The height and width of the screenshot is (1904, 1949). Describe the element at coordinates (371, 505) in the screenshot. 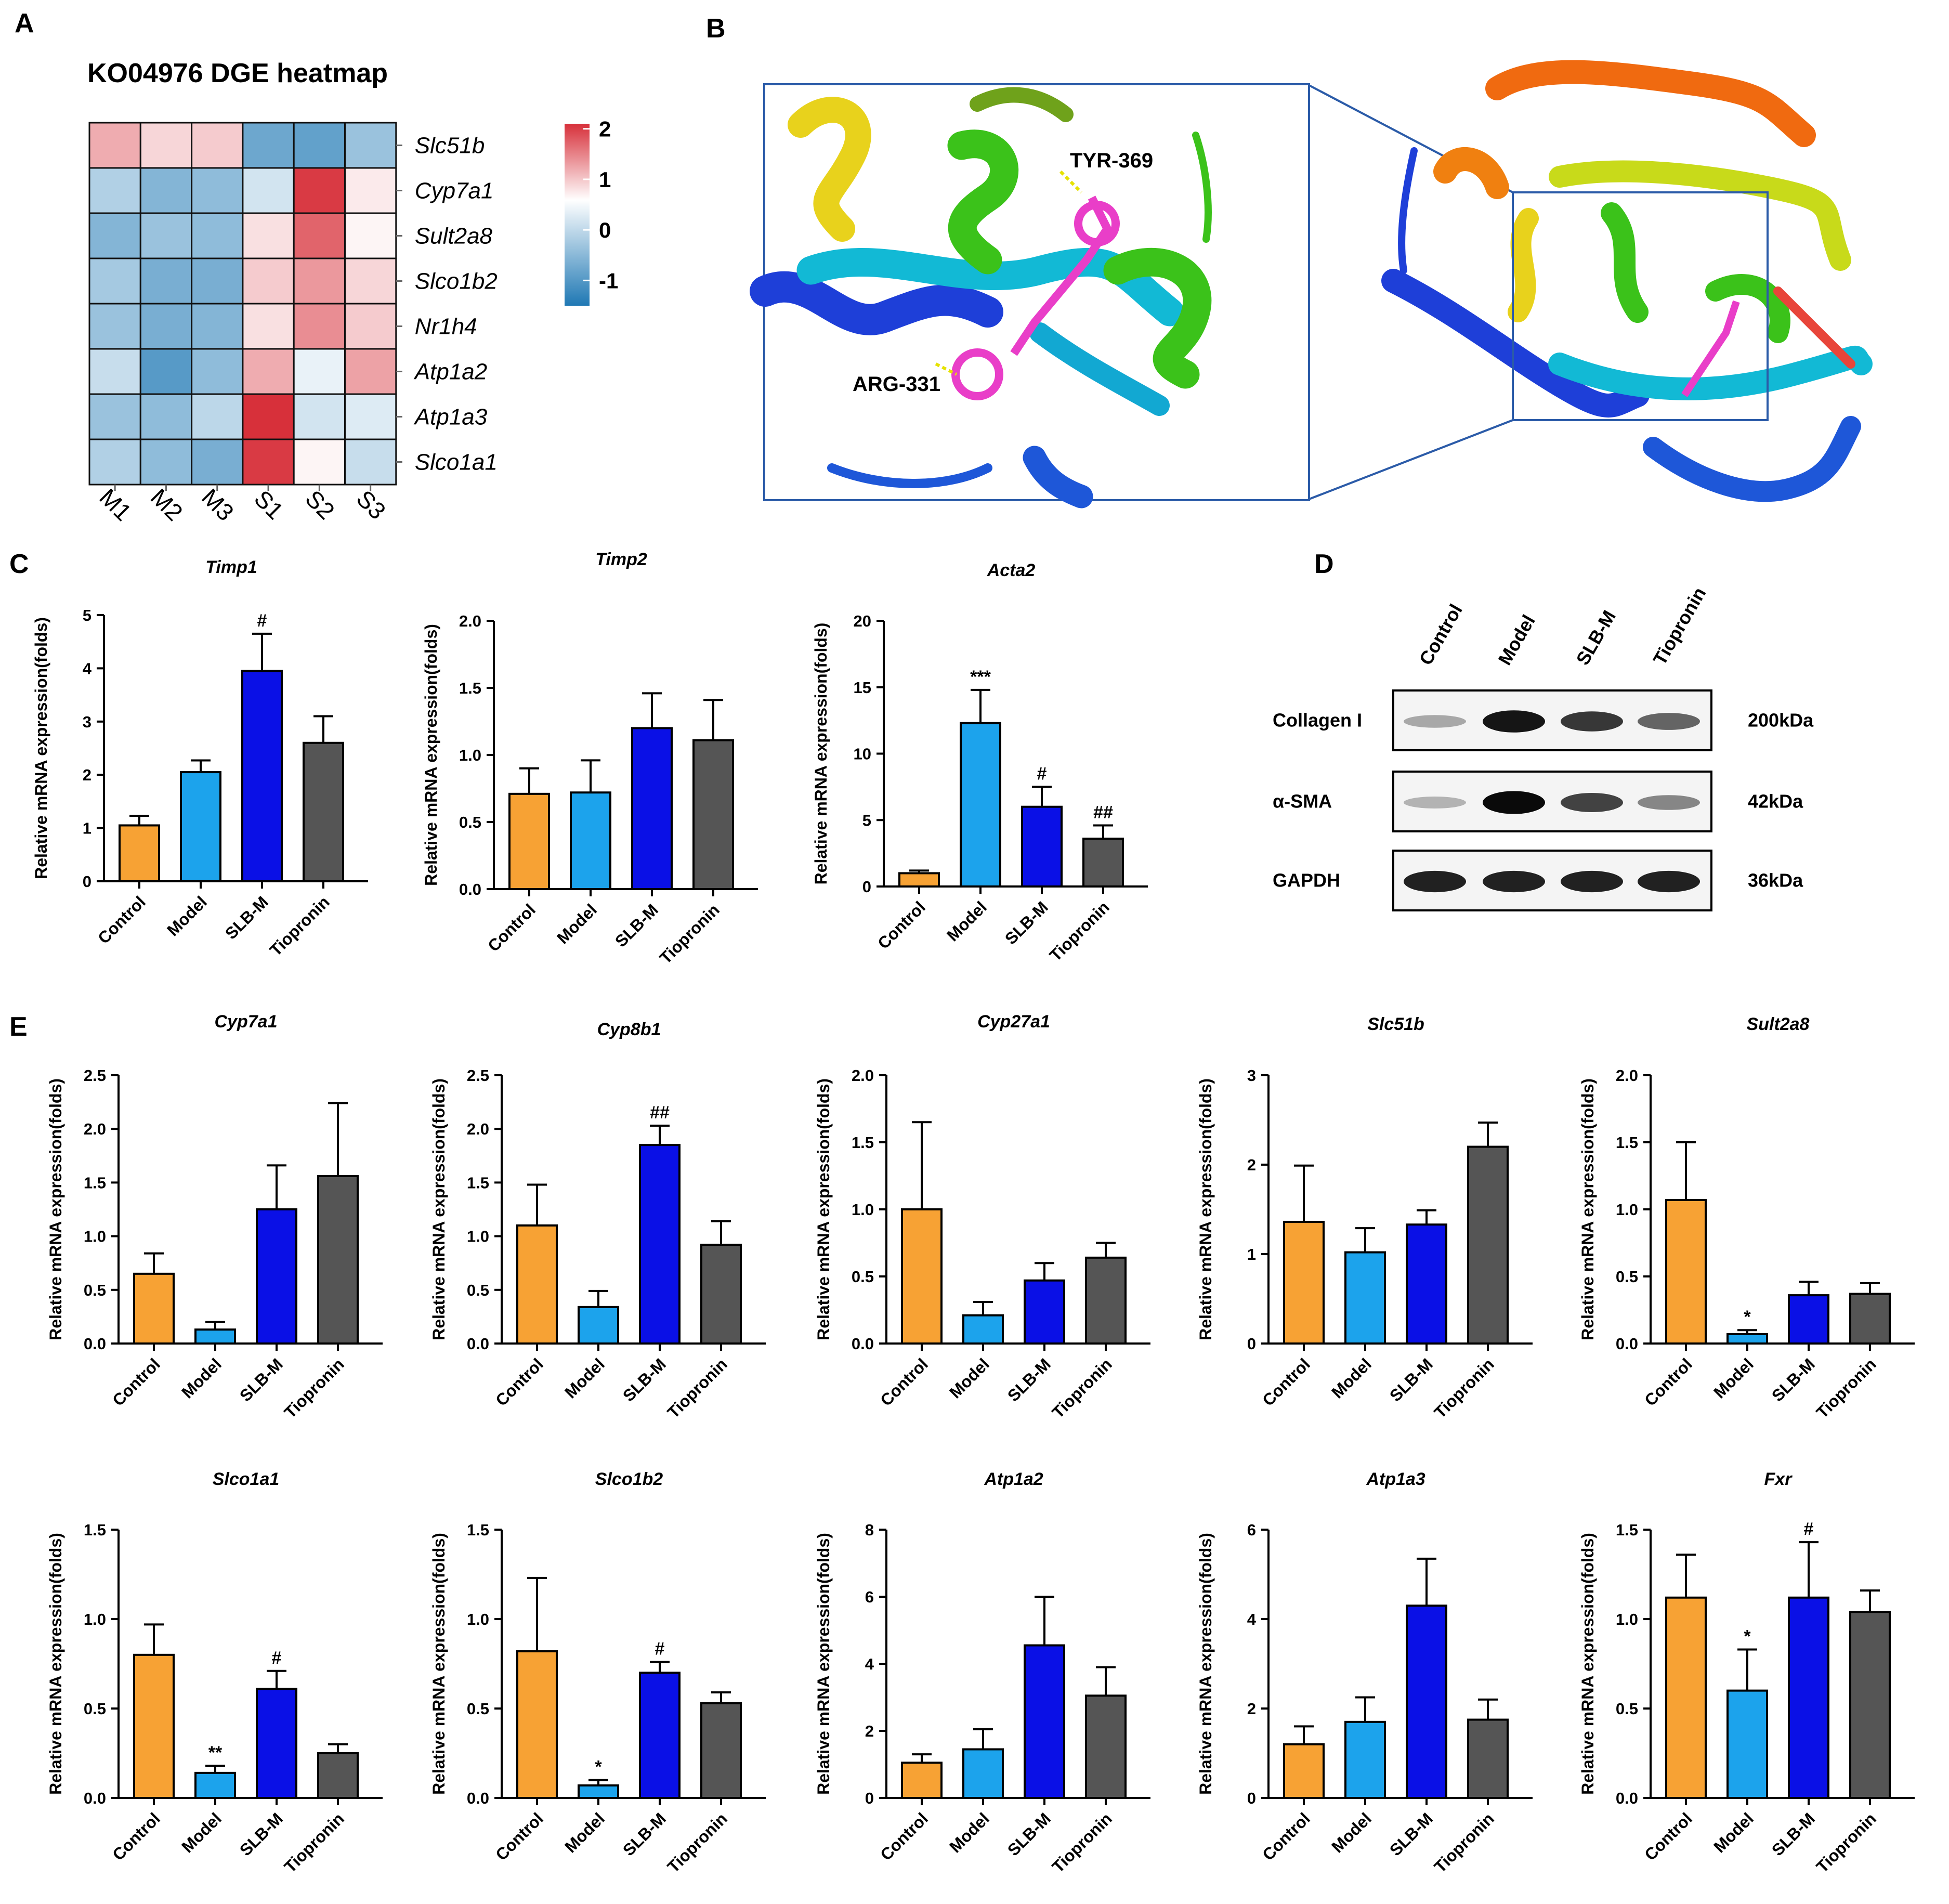

I see `heatmap-col-label: S3` at that location.